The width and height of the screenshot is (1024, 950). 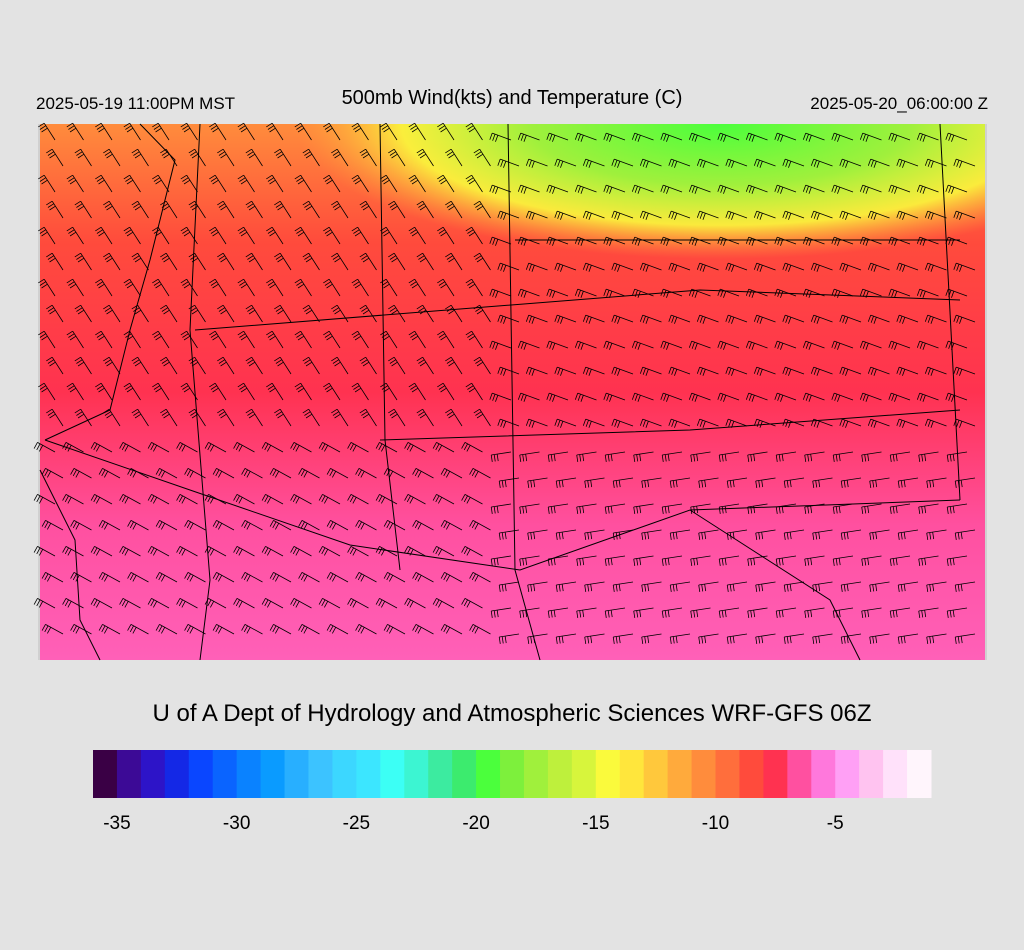 I want to click on map-title: 500mb Wind(kts) and Temperature (C), so click(x=512, y=98).